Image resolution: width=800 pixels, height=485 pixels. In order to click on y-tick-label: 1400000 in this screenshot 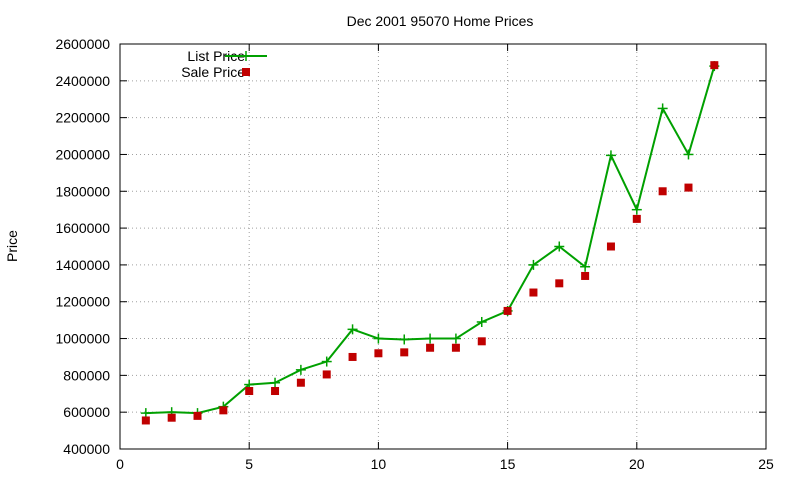, I will do `click(82, 265)`.